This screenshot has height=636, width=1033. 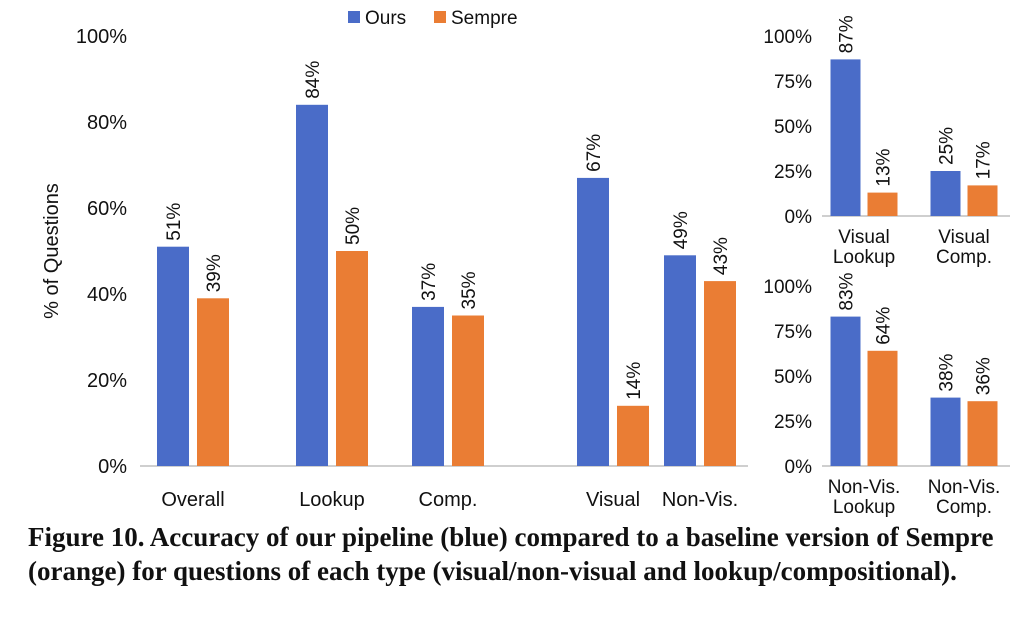 What do you see at coordinates (634, 381) in the screenshot?
I see `main-data-label: 14%` at bounding box center [634, 381].